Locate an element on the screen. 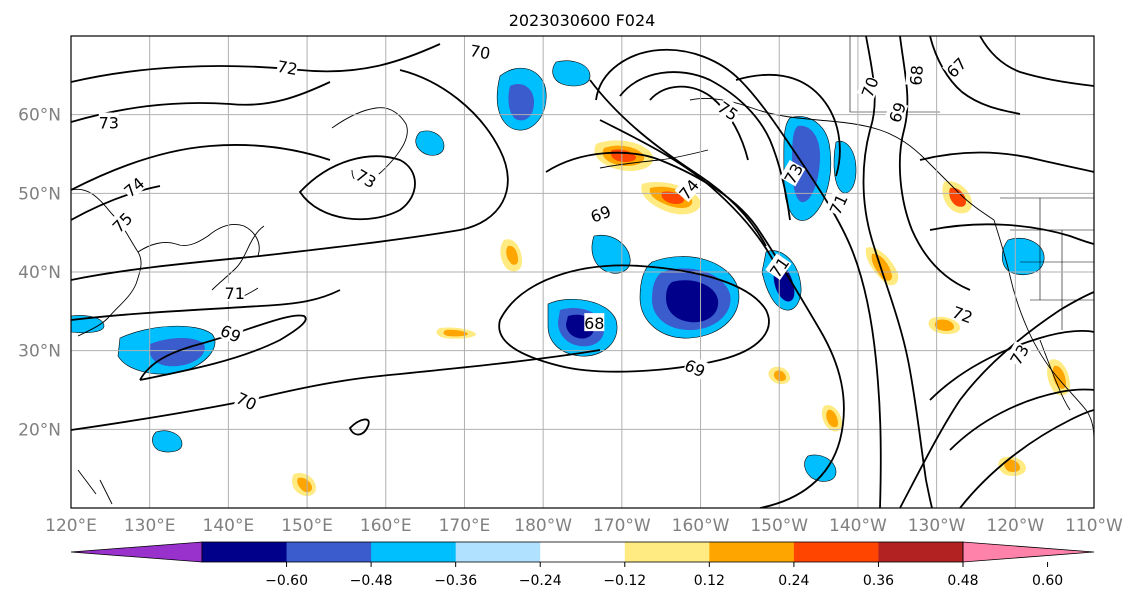 Image resolution: width=1139 pixels, height=601 pixels. coastline-philippines is located at coordinates (95, 487).